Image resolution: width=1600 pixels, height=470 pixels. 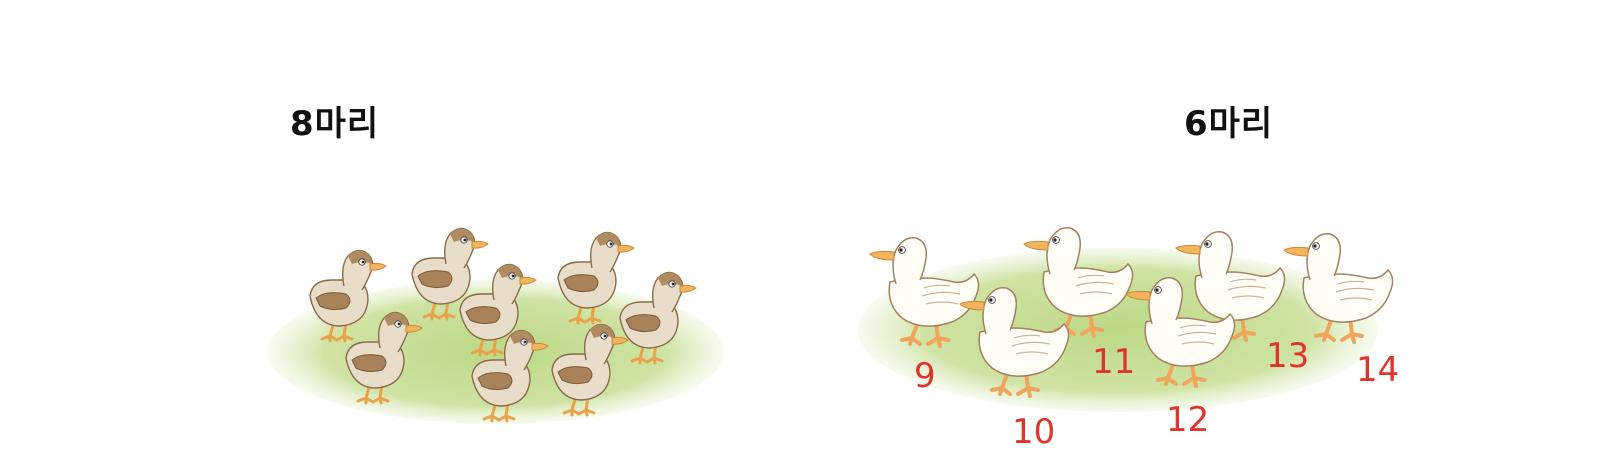 I want to click on counting-number: 13, so click(x=1288, y=356).